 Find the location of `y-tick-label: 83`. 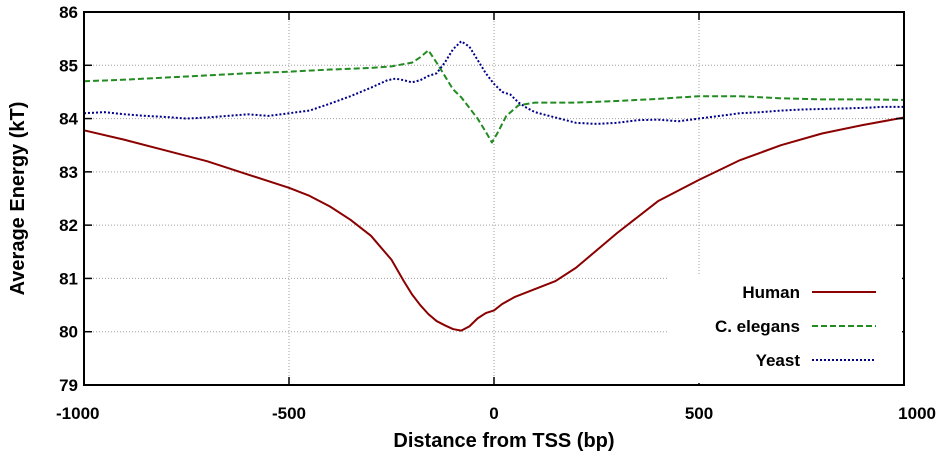

y-tick-label: 83 is located at coordinates (68, 172).